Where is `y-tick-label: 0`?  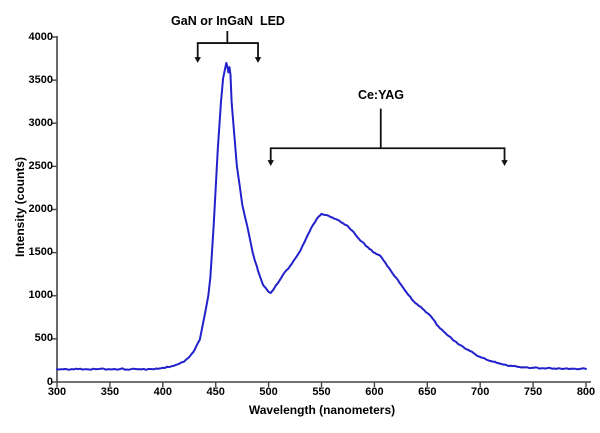 y-tick-label: 0 is located at coordinates (49, 381).